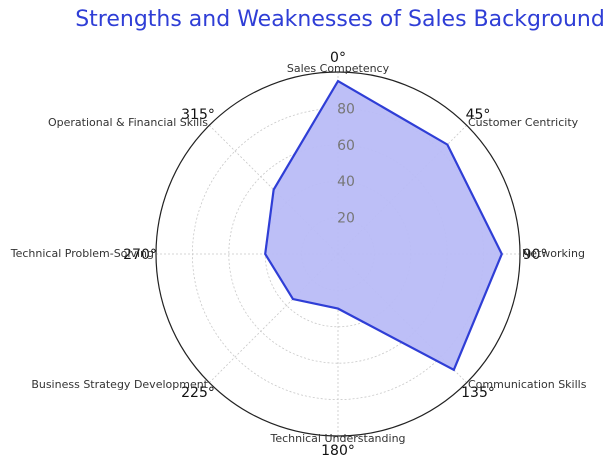 This screenshot has width=613, height=469. I want to click on r-tick-label: 80, so click(346, 109).